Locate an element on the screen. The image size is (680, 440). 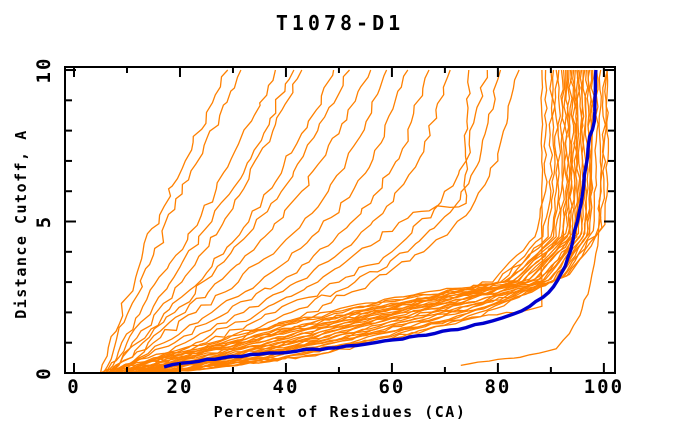
x-tick-label: 0 is located at coordinates (73, 387).